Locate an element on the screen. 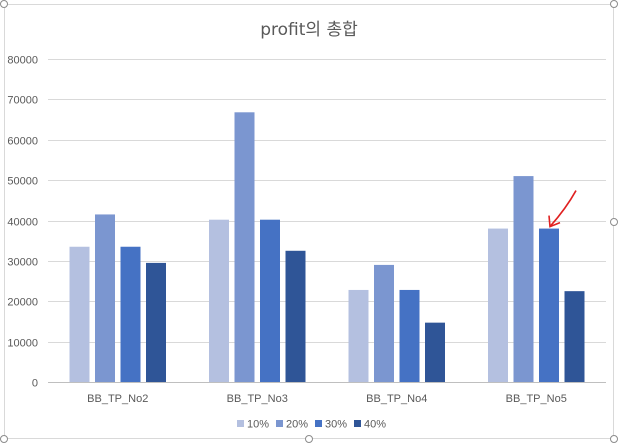  x-tick-label: BB_TP_No4 is located at coordinates (396, 399).